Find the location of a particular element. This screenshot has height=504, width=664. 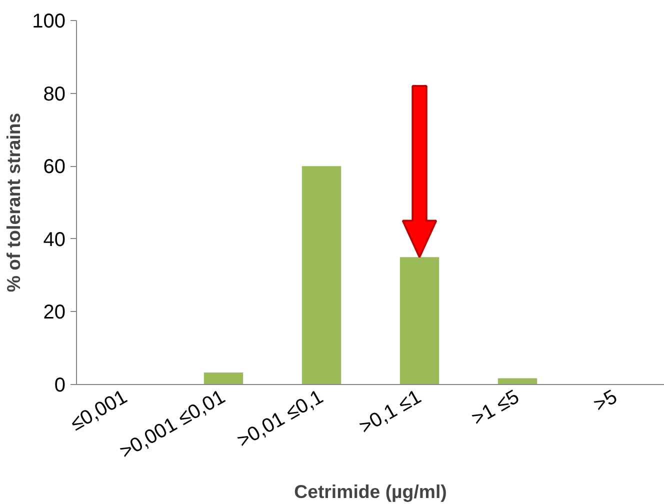

y-tick-label: 100 is located at coordinates (49, 21).